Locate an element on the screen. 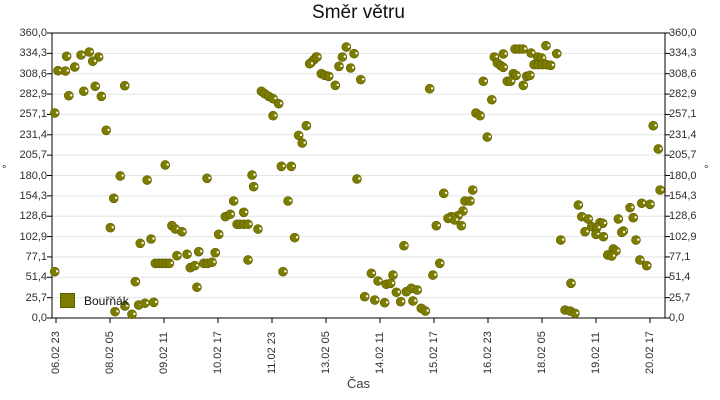 This screenshot has height=400, width=720. chart-title: Směr větru is located at coordinates (358, 12).